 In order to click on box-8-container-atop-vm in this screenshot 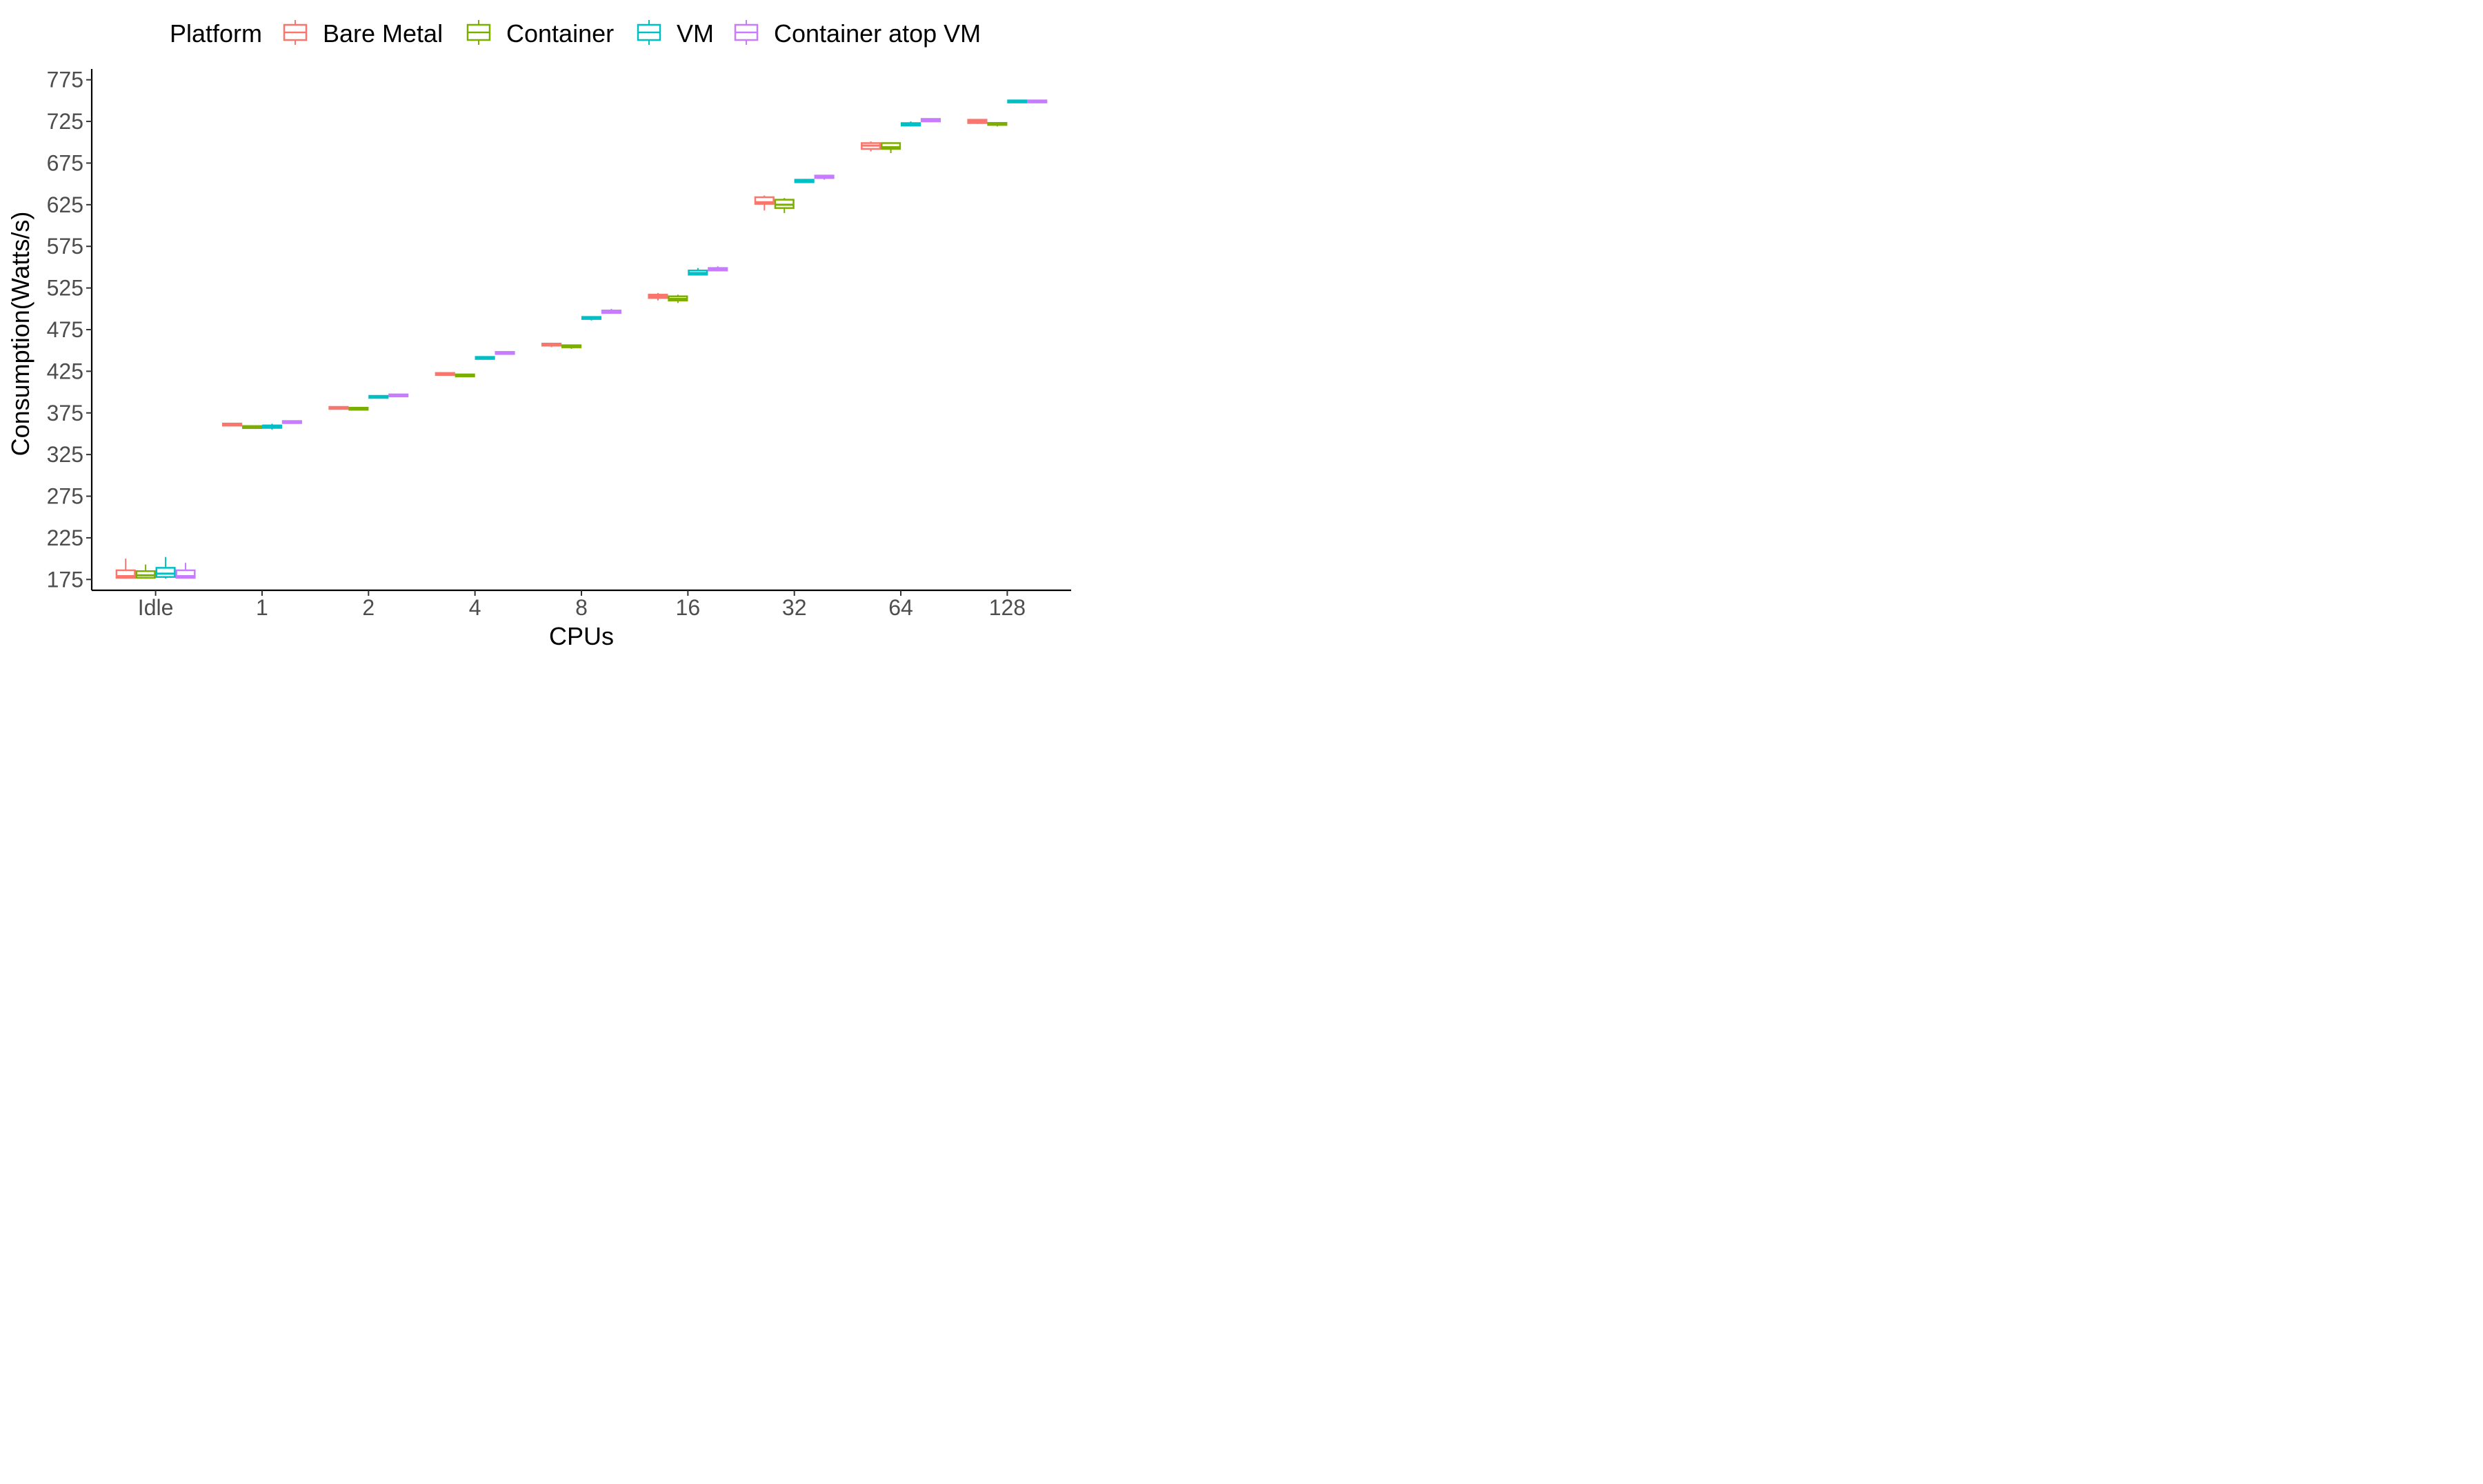, I will do `click(611, 311)`.